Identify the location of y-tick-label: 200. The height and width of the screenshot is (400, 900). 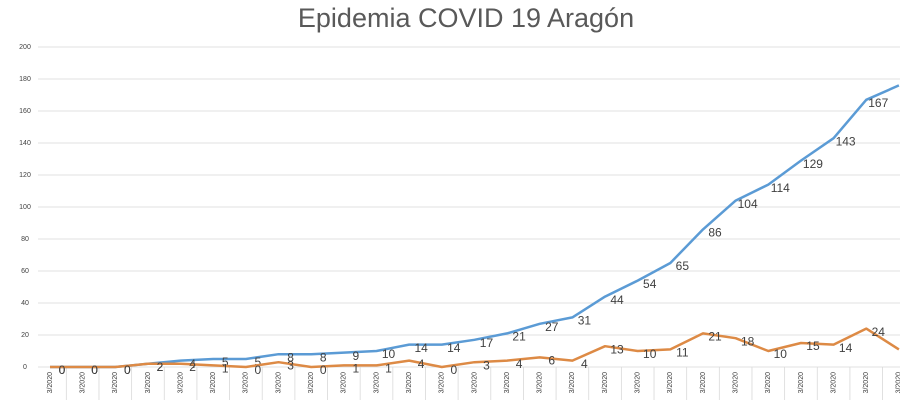
(25, 47).